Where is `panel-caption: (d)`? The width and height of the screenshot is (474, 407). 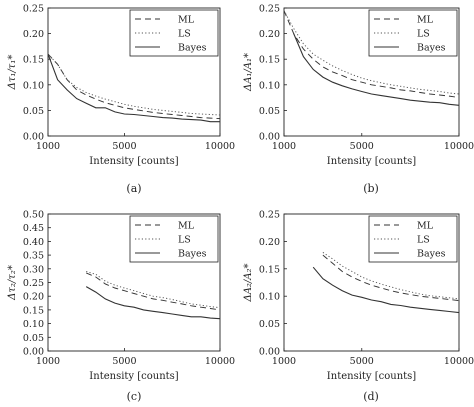 panel-caption: (d) is located at coordinates (371, 396).